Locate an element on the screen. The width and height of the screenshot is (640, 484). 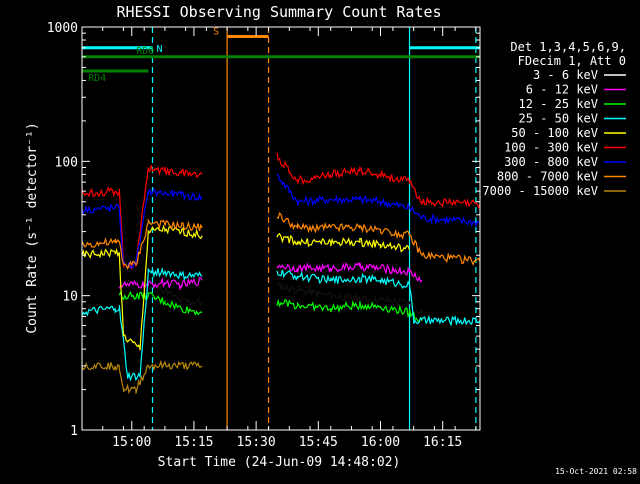
legend-entry-label: 12 - 25 keV is located at coordinates (558, 104).